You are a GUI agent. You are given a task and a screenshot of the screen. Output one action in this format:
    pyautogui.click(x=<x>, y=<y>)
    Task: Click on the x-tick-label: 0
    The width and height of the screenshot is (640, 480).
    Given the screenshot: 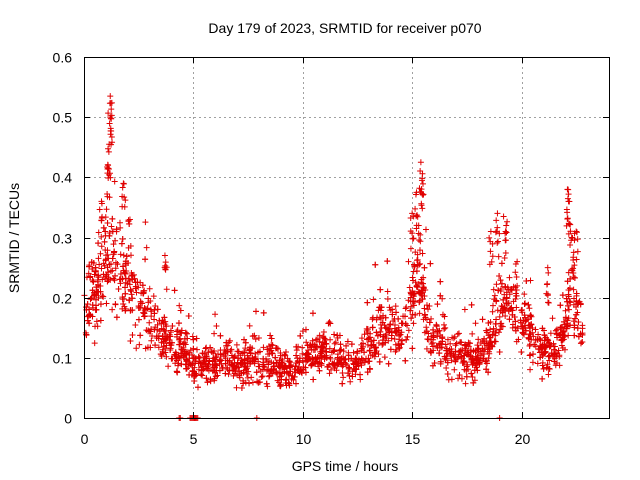 What is the action you would take?
    pyautogui.click(x=85, y=439)
    